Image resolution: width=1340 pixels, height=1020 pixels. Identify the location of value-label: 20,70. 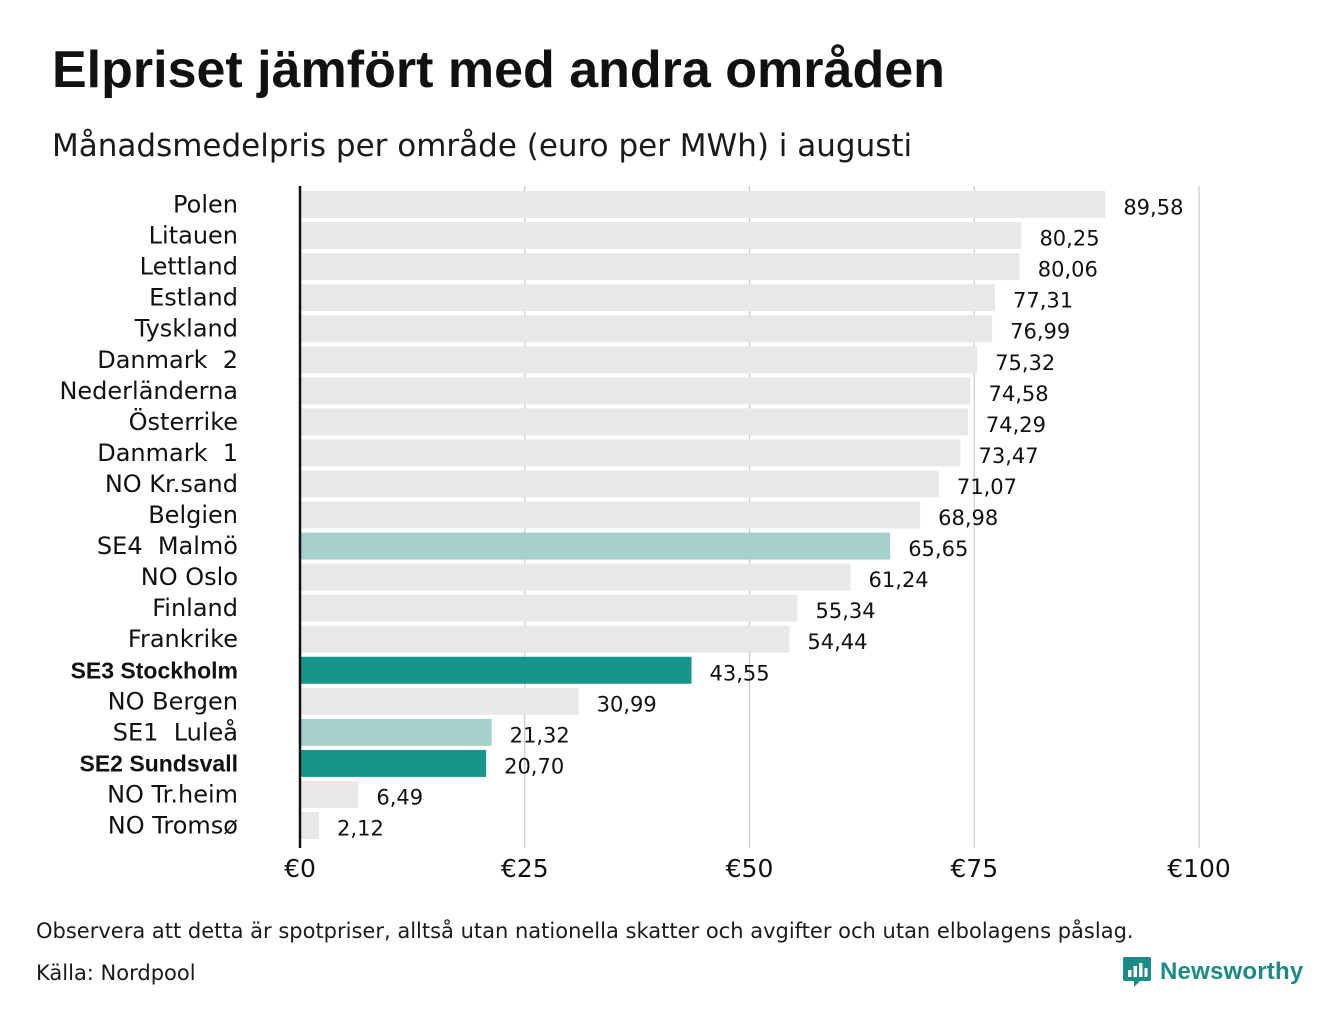
(534, 766).